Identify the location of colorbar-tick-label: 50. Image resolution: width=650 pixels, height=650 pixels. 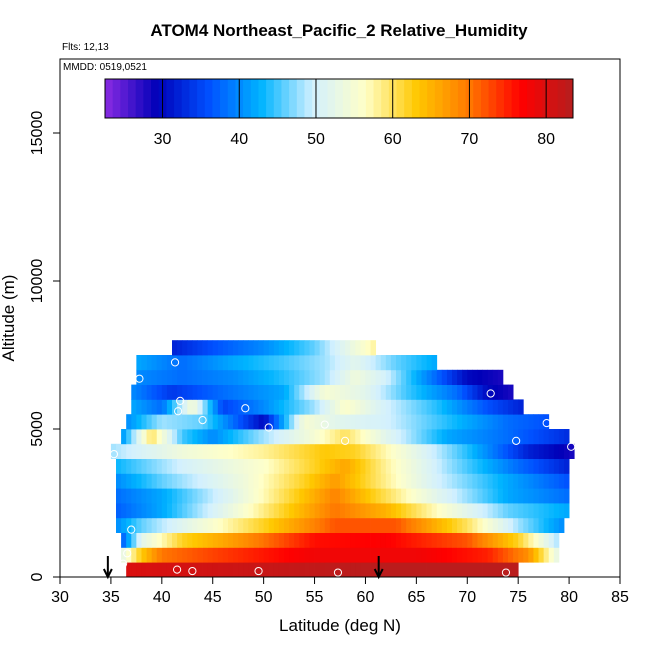
(316, 139).